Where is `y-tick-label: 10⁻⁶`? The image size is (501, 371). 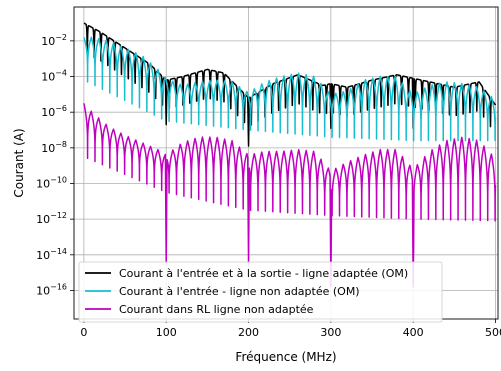 y-tick-label: 10⁻⁶ is located at coordinates (54, 111).